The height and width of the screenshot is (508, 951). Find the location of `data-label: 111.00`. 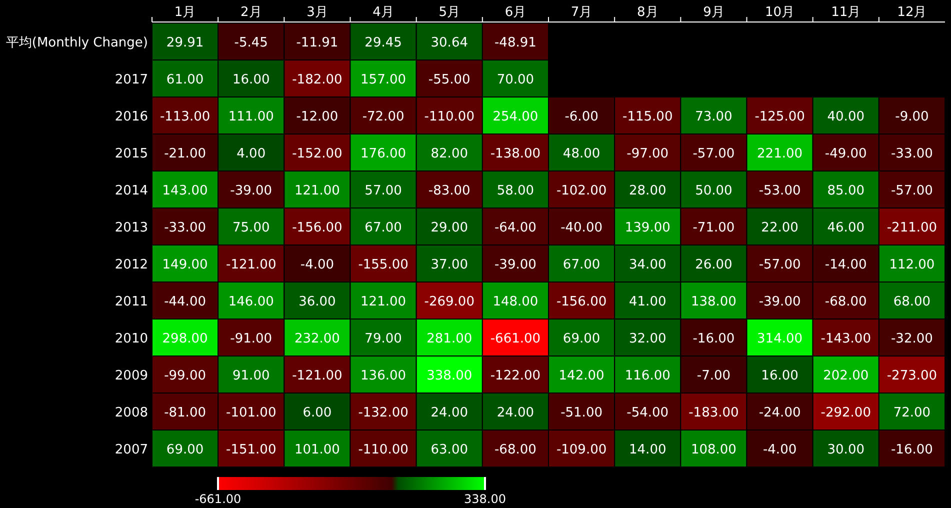

data-label: 111.00 is located at coordinates (251, 117).